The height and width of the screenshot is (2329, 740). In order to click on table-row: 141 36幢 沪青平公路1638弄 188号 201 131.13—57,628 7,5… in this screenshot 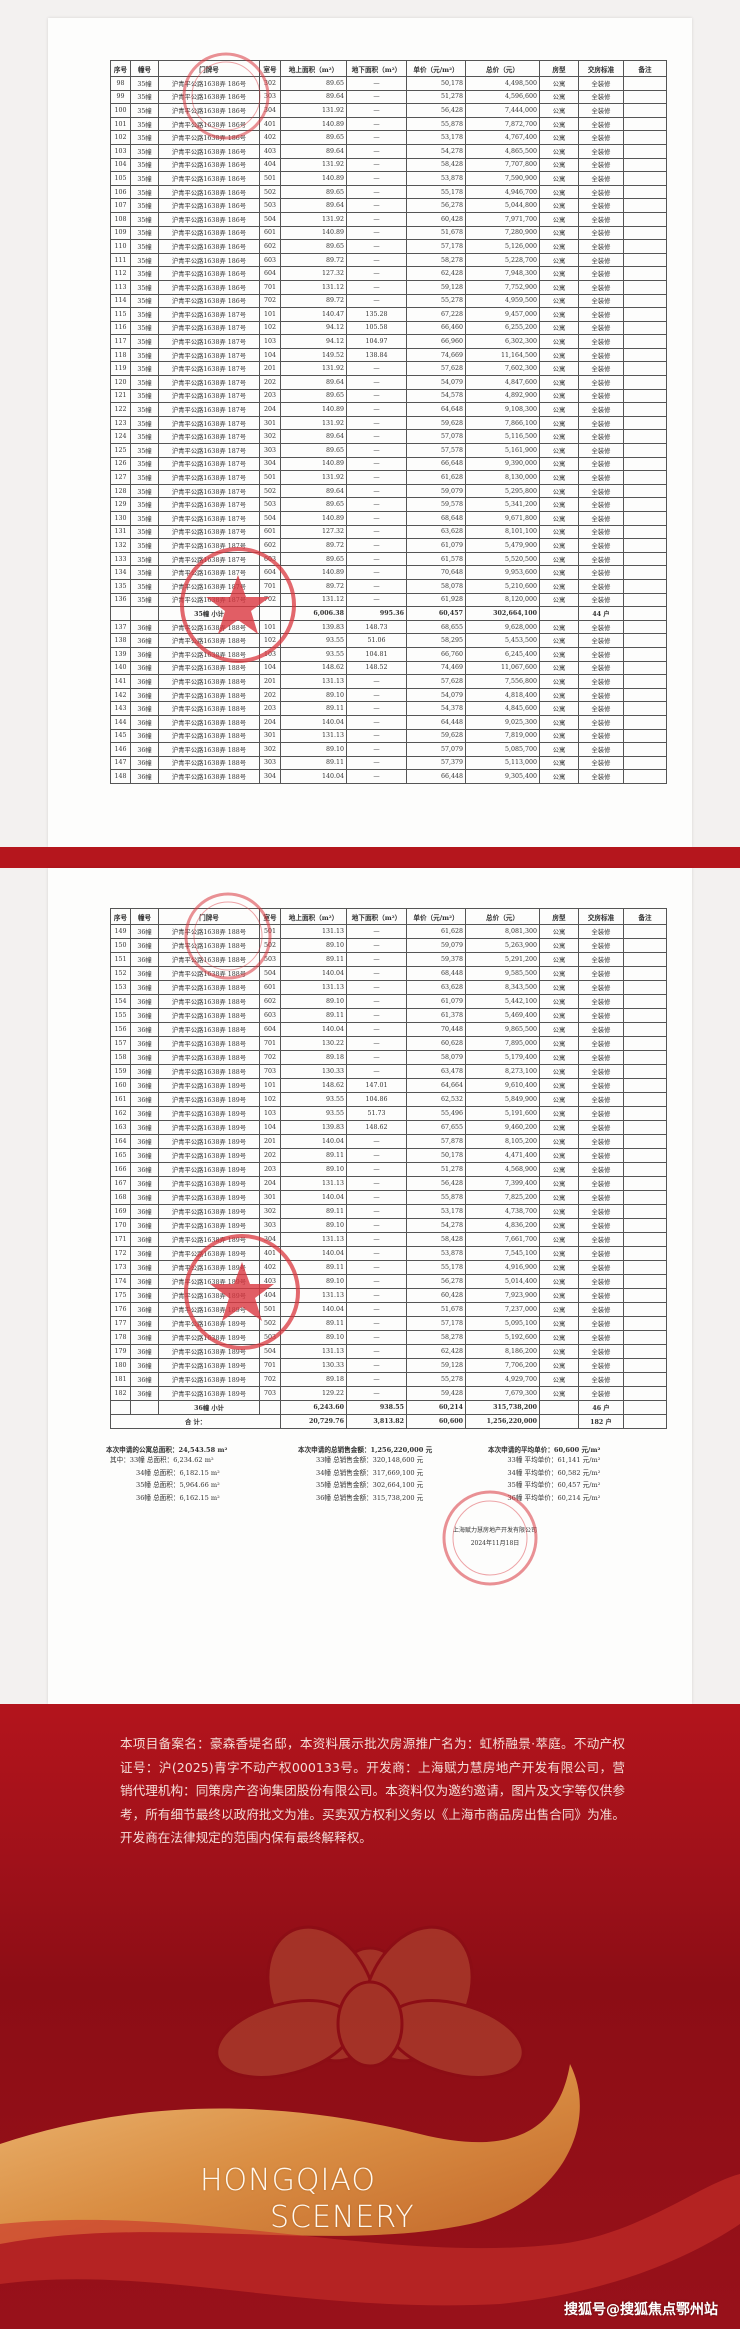, I will do `click(388, 681)`.